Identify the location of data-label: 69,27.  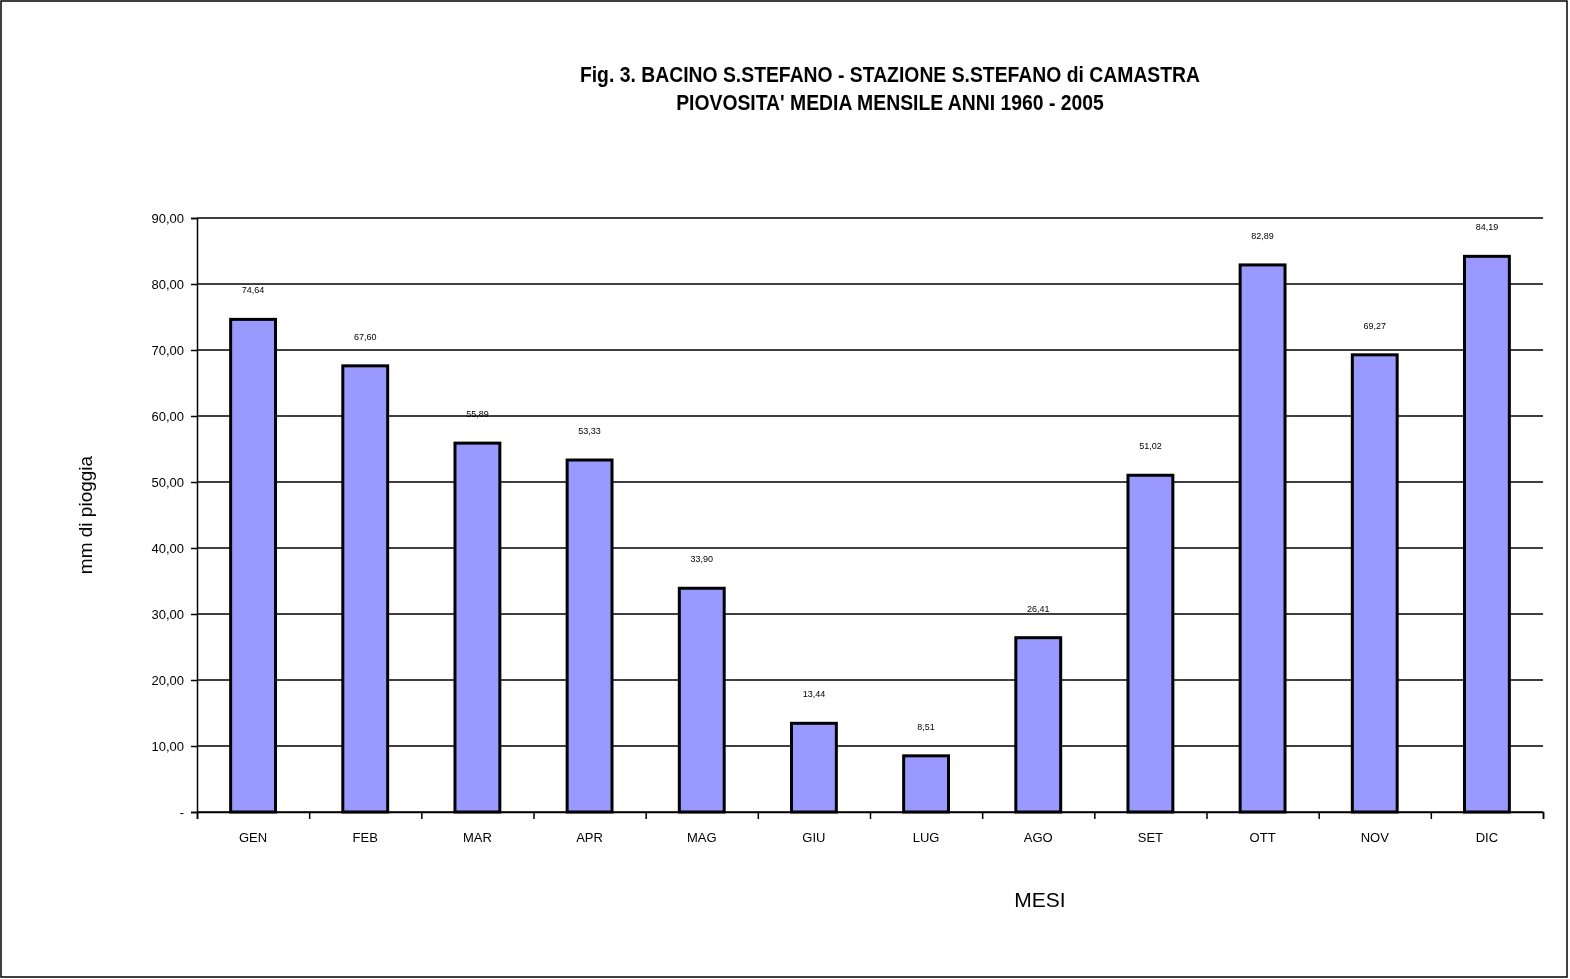
(1375, 325).